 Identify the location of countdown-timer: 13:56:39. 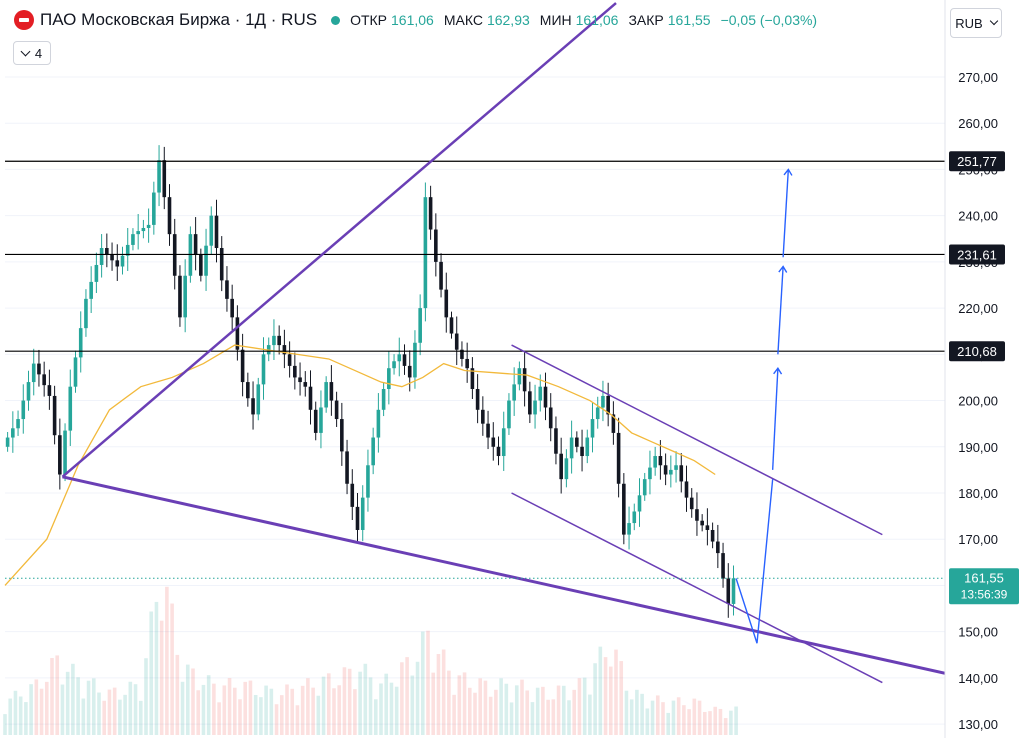
(984, 594).